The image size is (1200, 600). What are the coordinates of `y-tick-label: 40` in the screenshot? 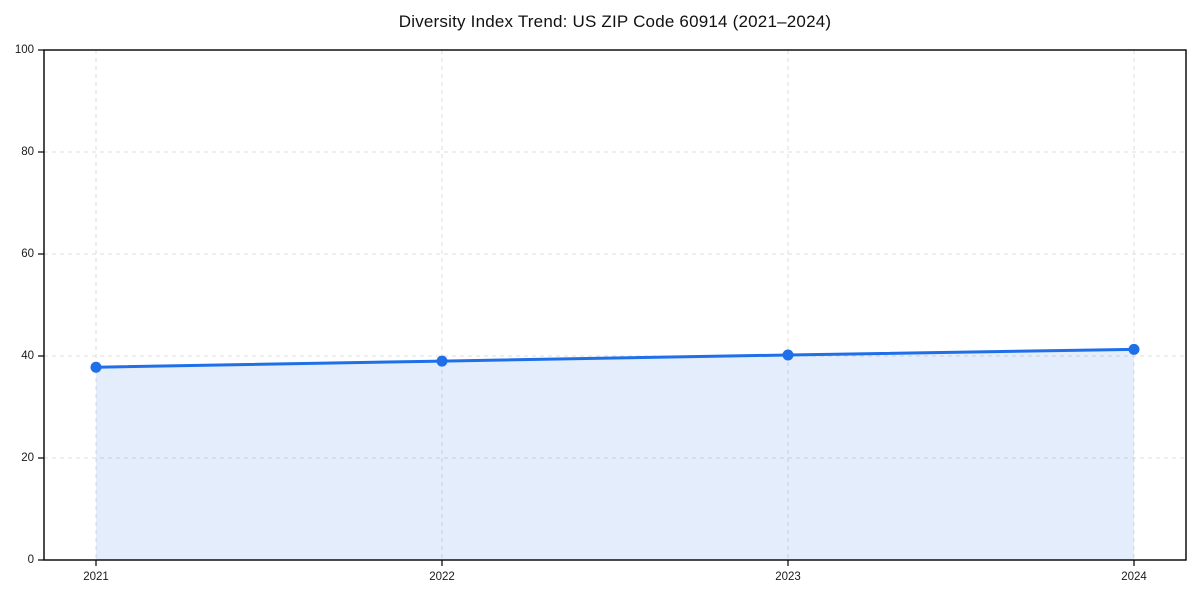 It's located at (27, 356).